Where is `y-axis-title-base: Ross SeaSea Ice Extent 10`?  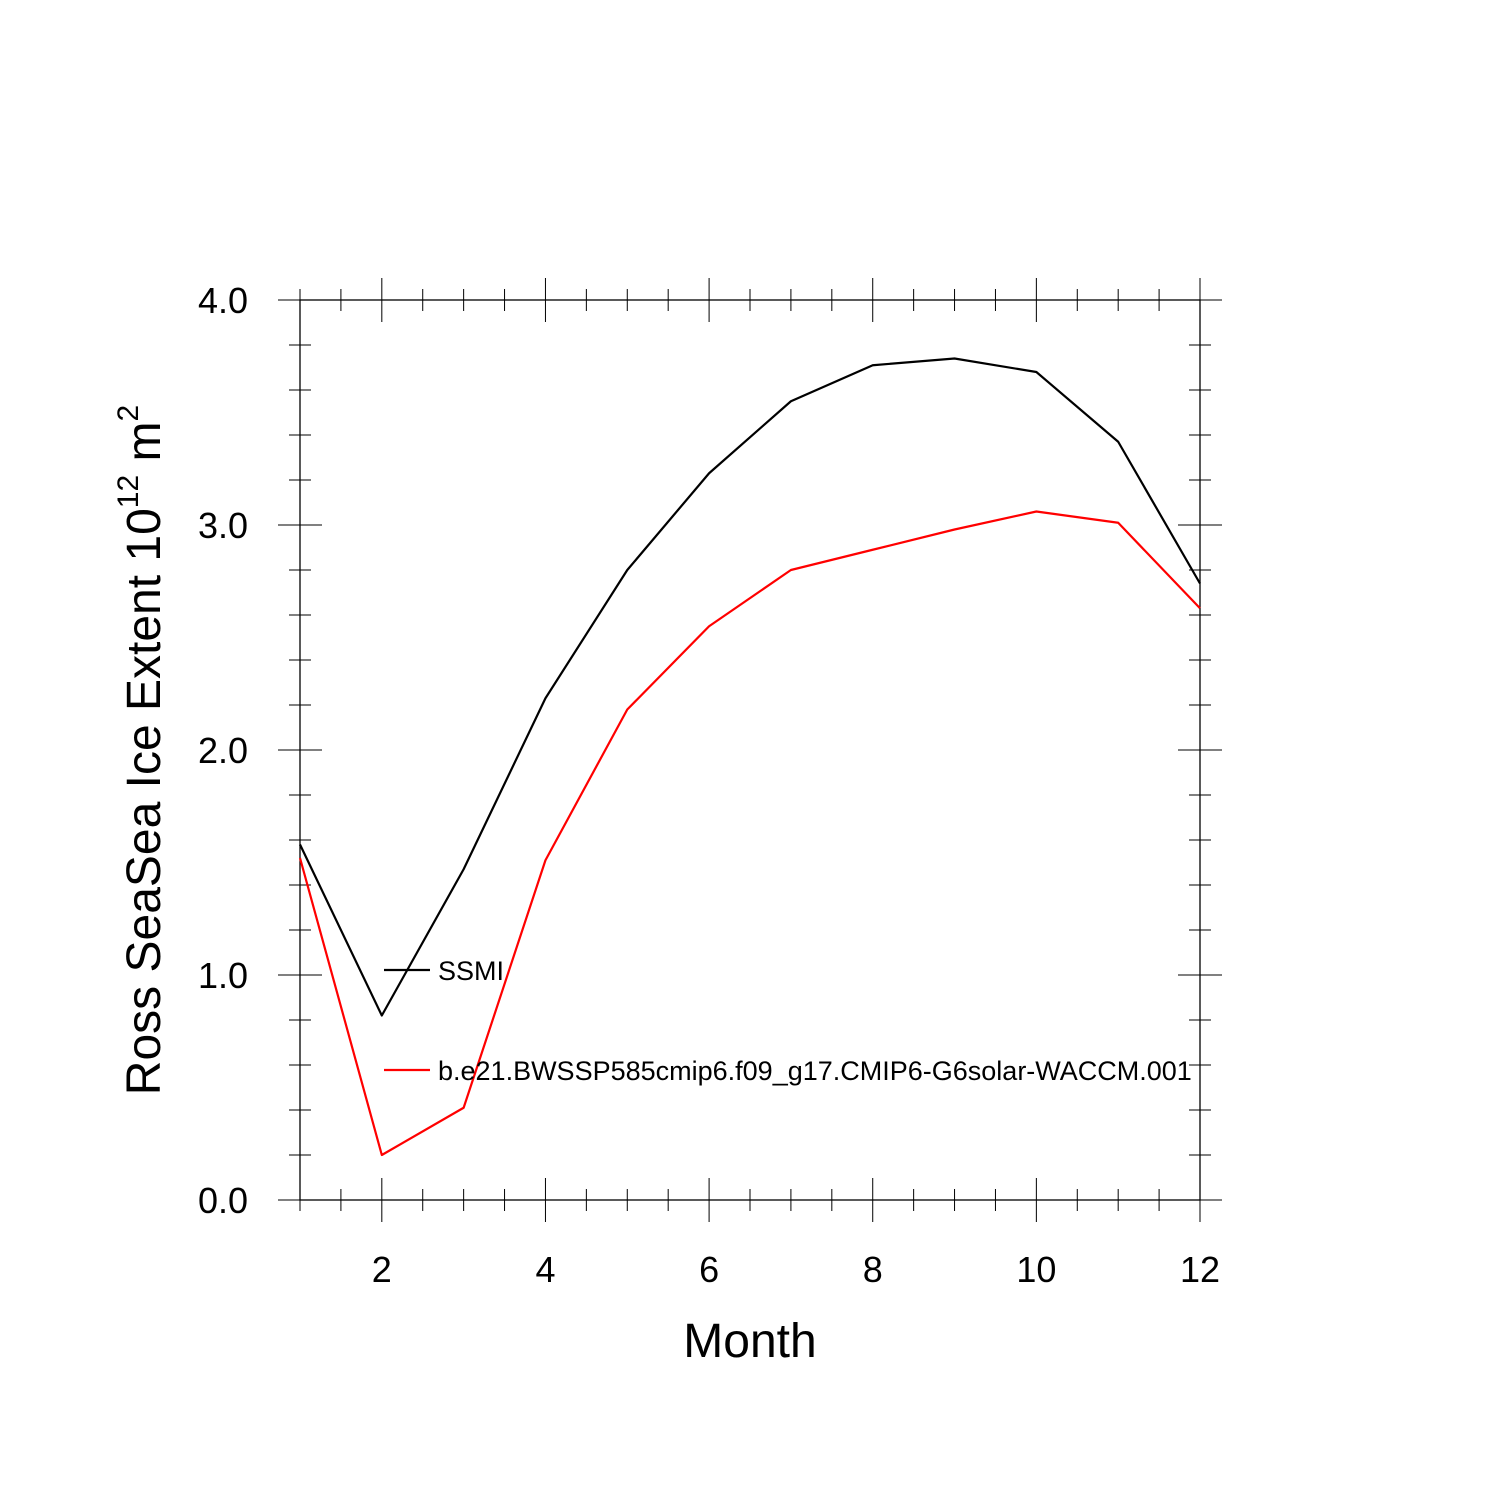 y-axis-title-base: Ross SeaSea Ice Extent 10 is located at coordinates (144, 801).